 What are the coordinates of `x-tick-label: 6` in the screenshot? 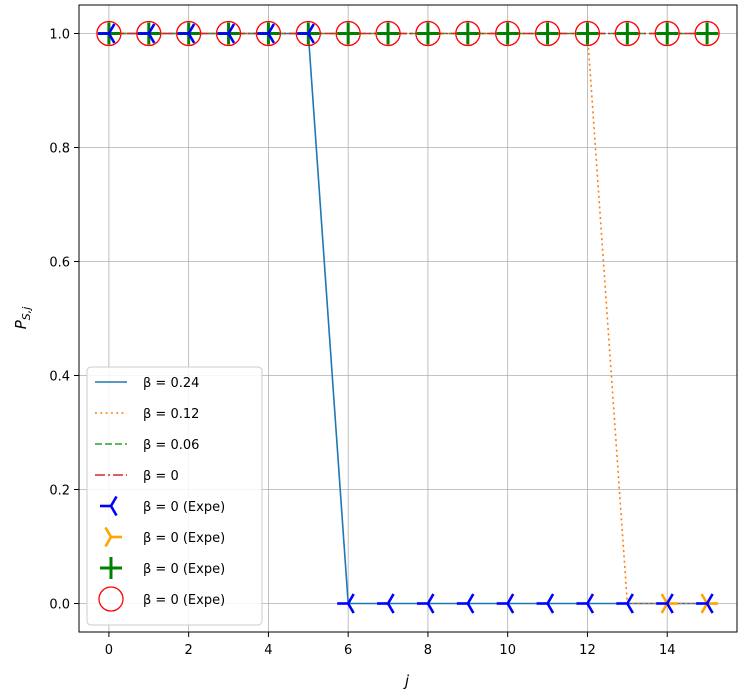 It's located at (348, 650).